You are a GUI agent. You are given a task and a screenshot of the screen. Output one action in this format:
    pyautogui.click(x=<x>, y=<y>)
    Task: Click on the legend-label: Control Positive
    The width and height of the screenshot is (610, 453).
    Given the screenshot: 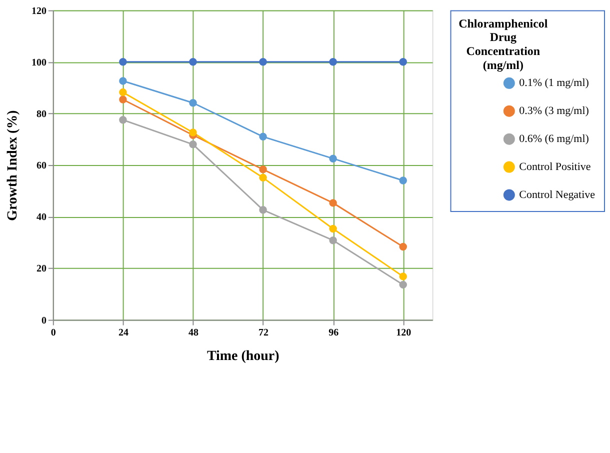 What is the action you would take?
    pyautogui.click(x=555, y=167)
    